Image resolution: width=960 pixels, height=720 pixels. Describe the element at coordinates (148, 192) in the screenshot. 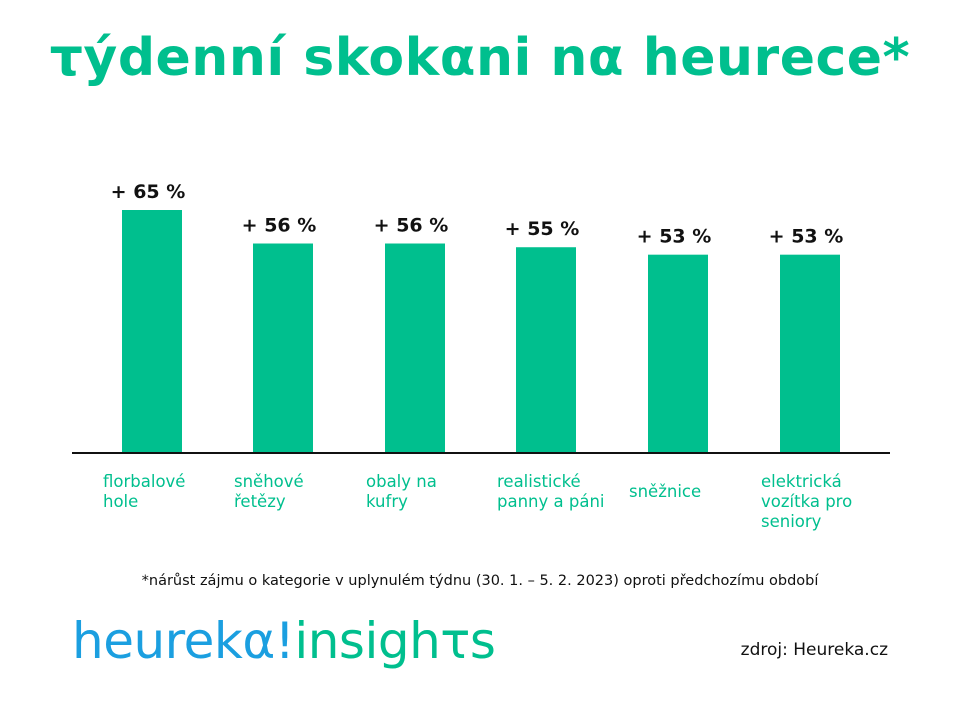

I see `bar-value-label-0: + 65 %` at that location.